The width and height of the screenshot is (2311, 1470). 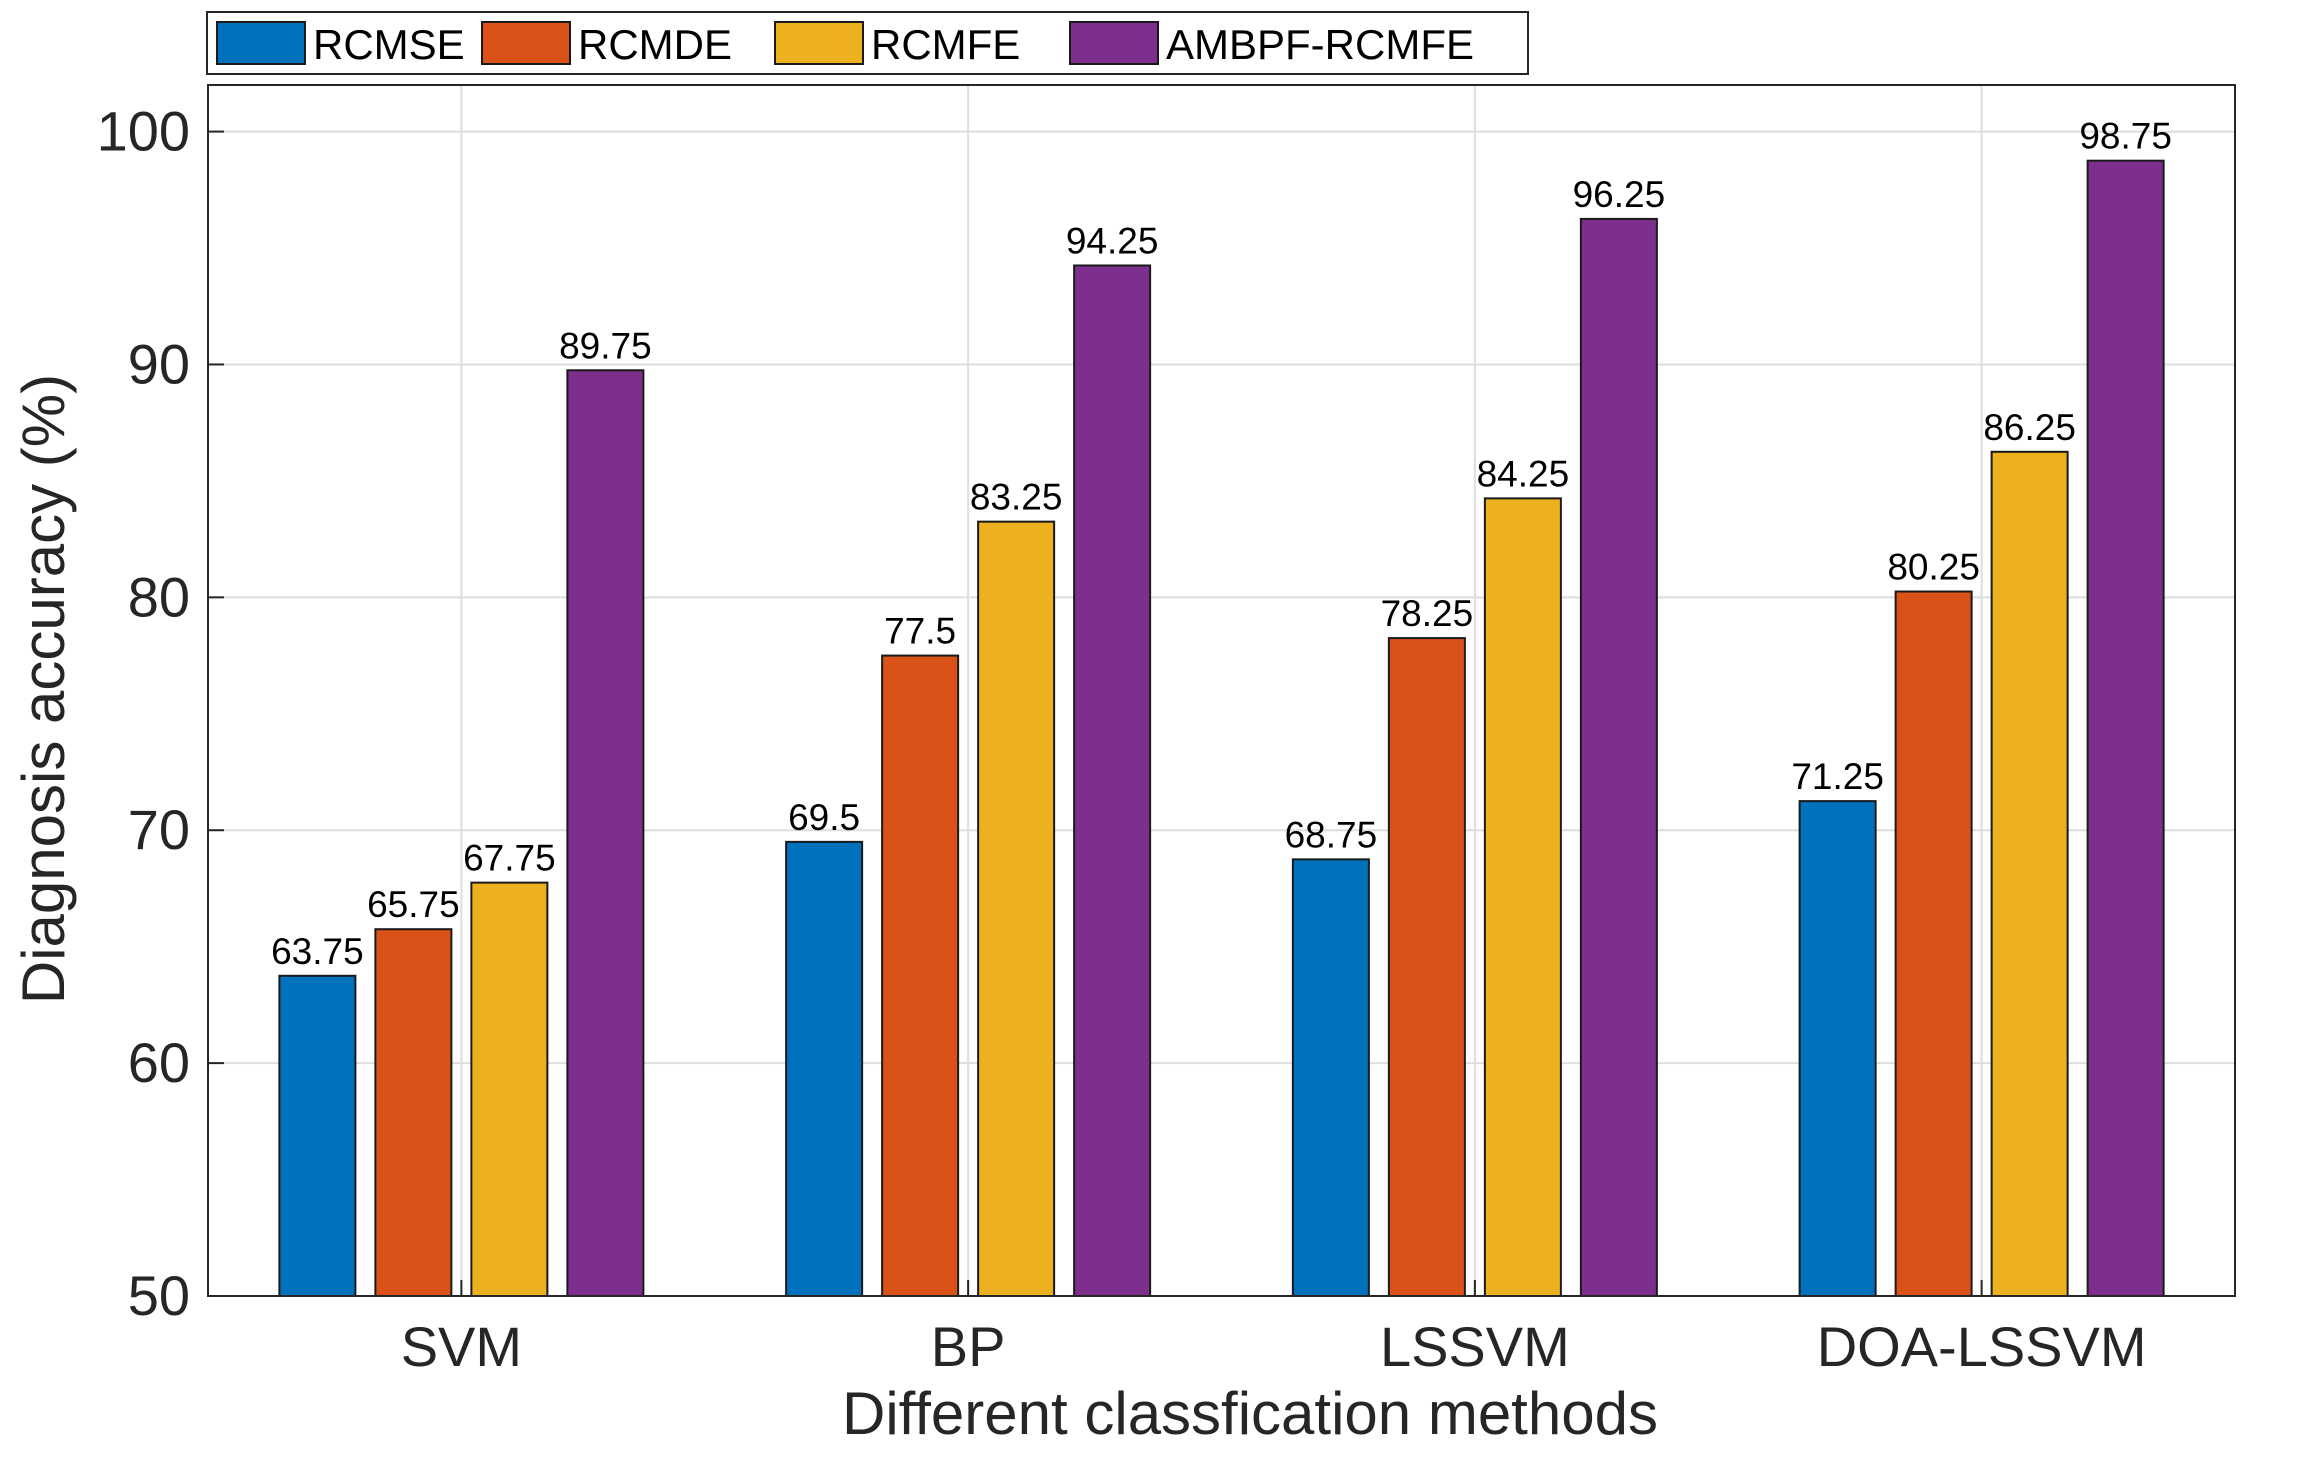 I want to click on legend-label-rcmde: RCMDE, so click(x=655, y=44).